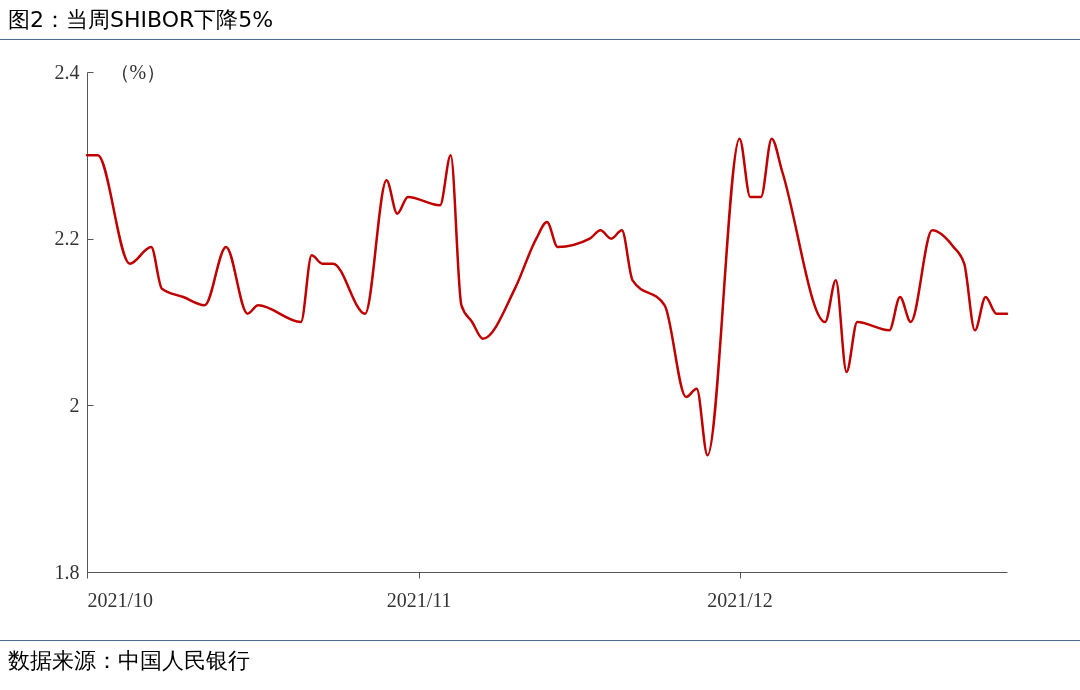 This screenshot has width=1080, height=690. Describe the element at coordinates (740, 599) in the screenshot. I see `x-tick-label: 2021/12` at that location.